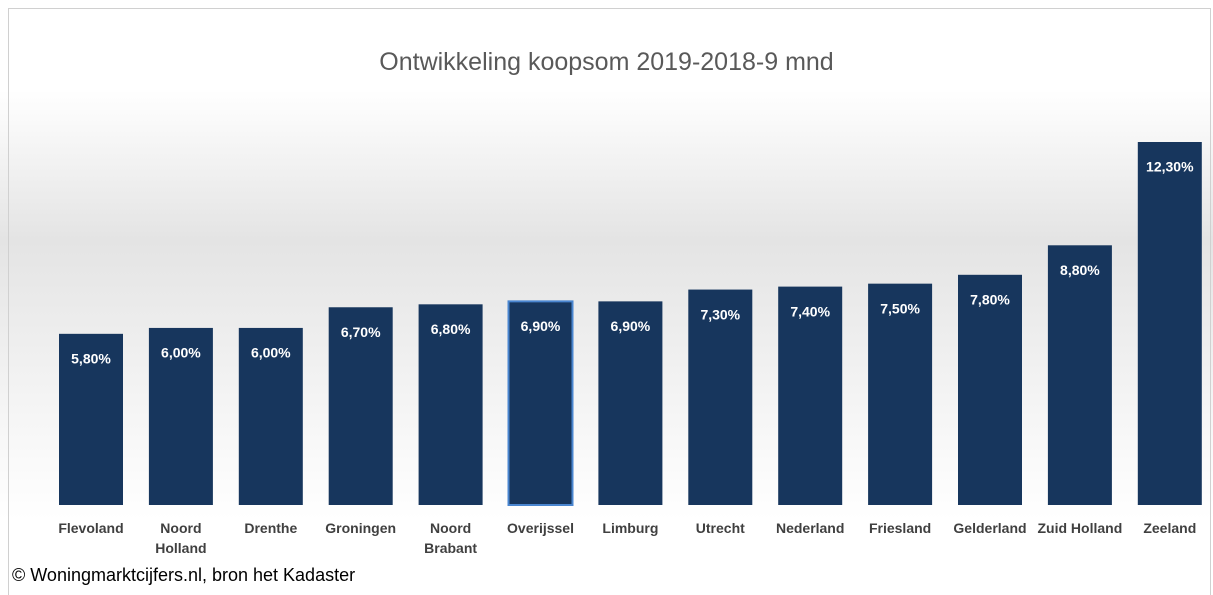 This screenshot has width=1213, height=595. What do you see at coordinates (91, 528) in the screenshot?
I see `x-tick-label: Flevoland` at bounding box center [91, 528].